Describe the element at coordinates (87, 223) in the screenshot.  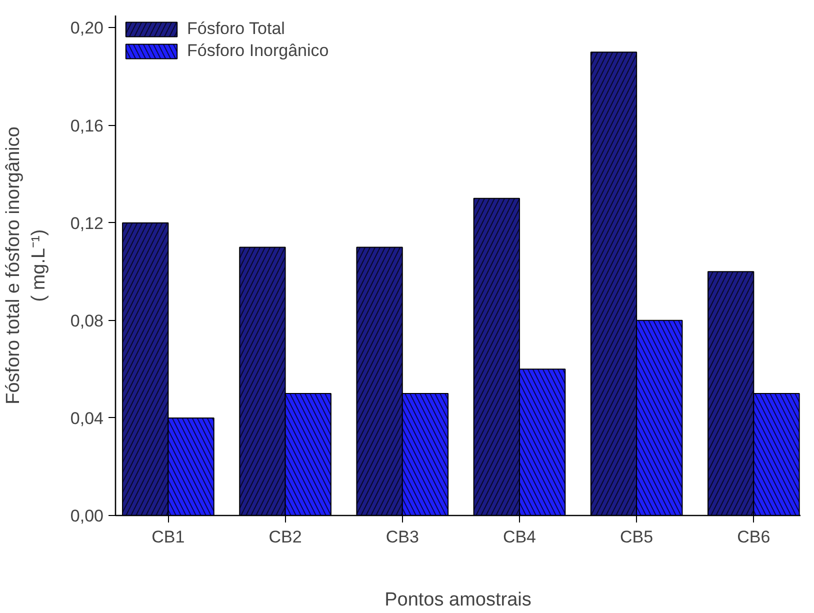
I see `y-tick-label: 0,12` at that location.